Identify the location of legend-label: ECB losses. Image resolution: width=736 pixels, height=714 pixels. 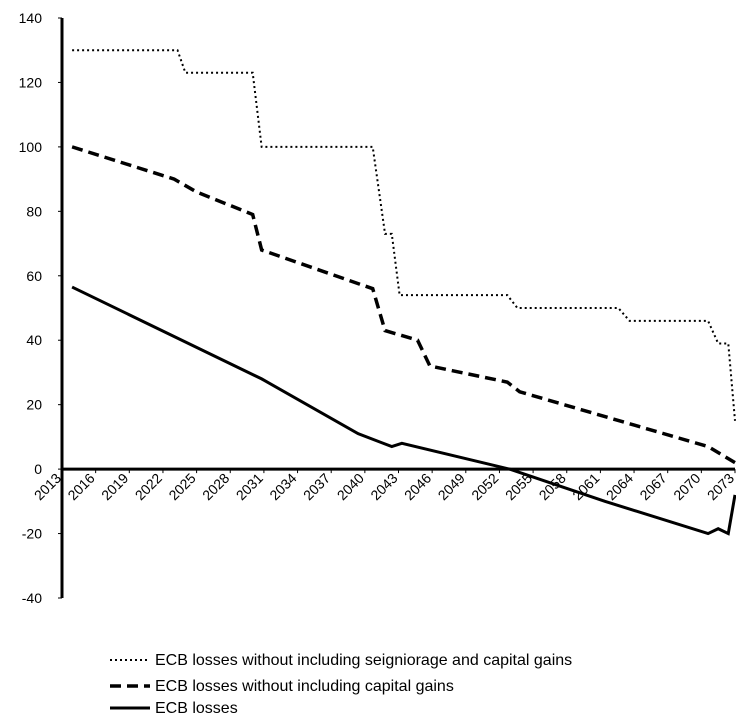
(196, 707).